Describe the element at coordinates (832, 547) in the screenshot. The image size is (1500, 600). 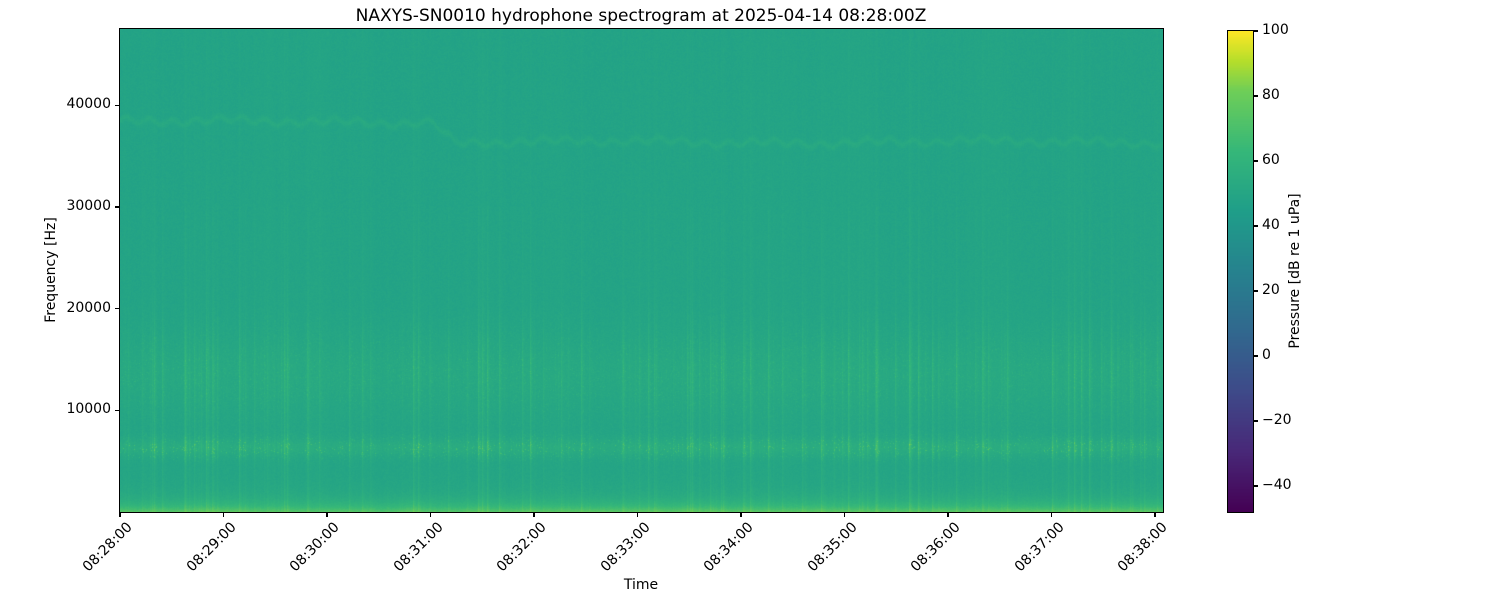
I see `x-tick-label: 08:35:00` at that location.